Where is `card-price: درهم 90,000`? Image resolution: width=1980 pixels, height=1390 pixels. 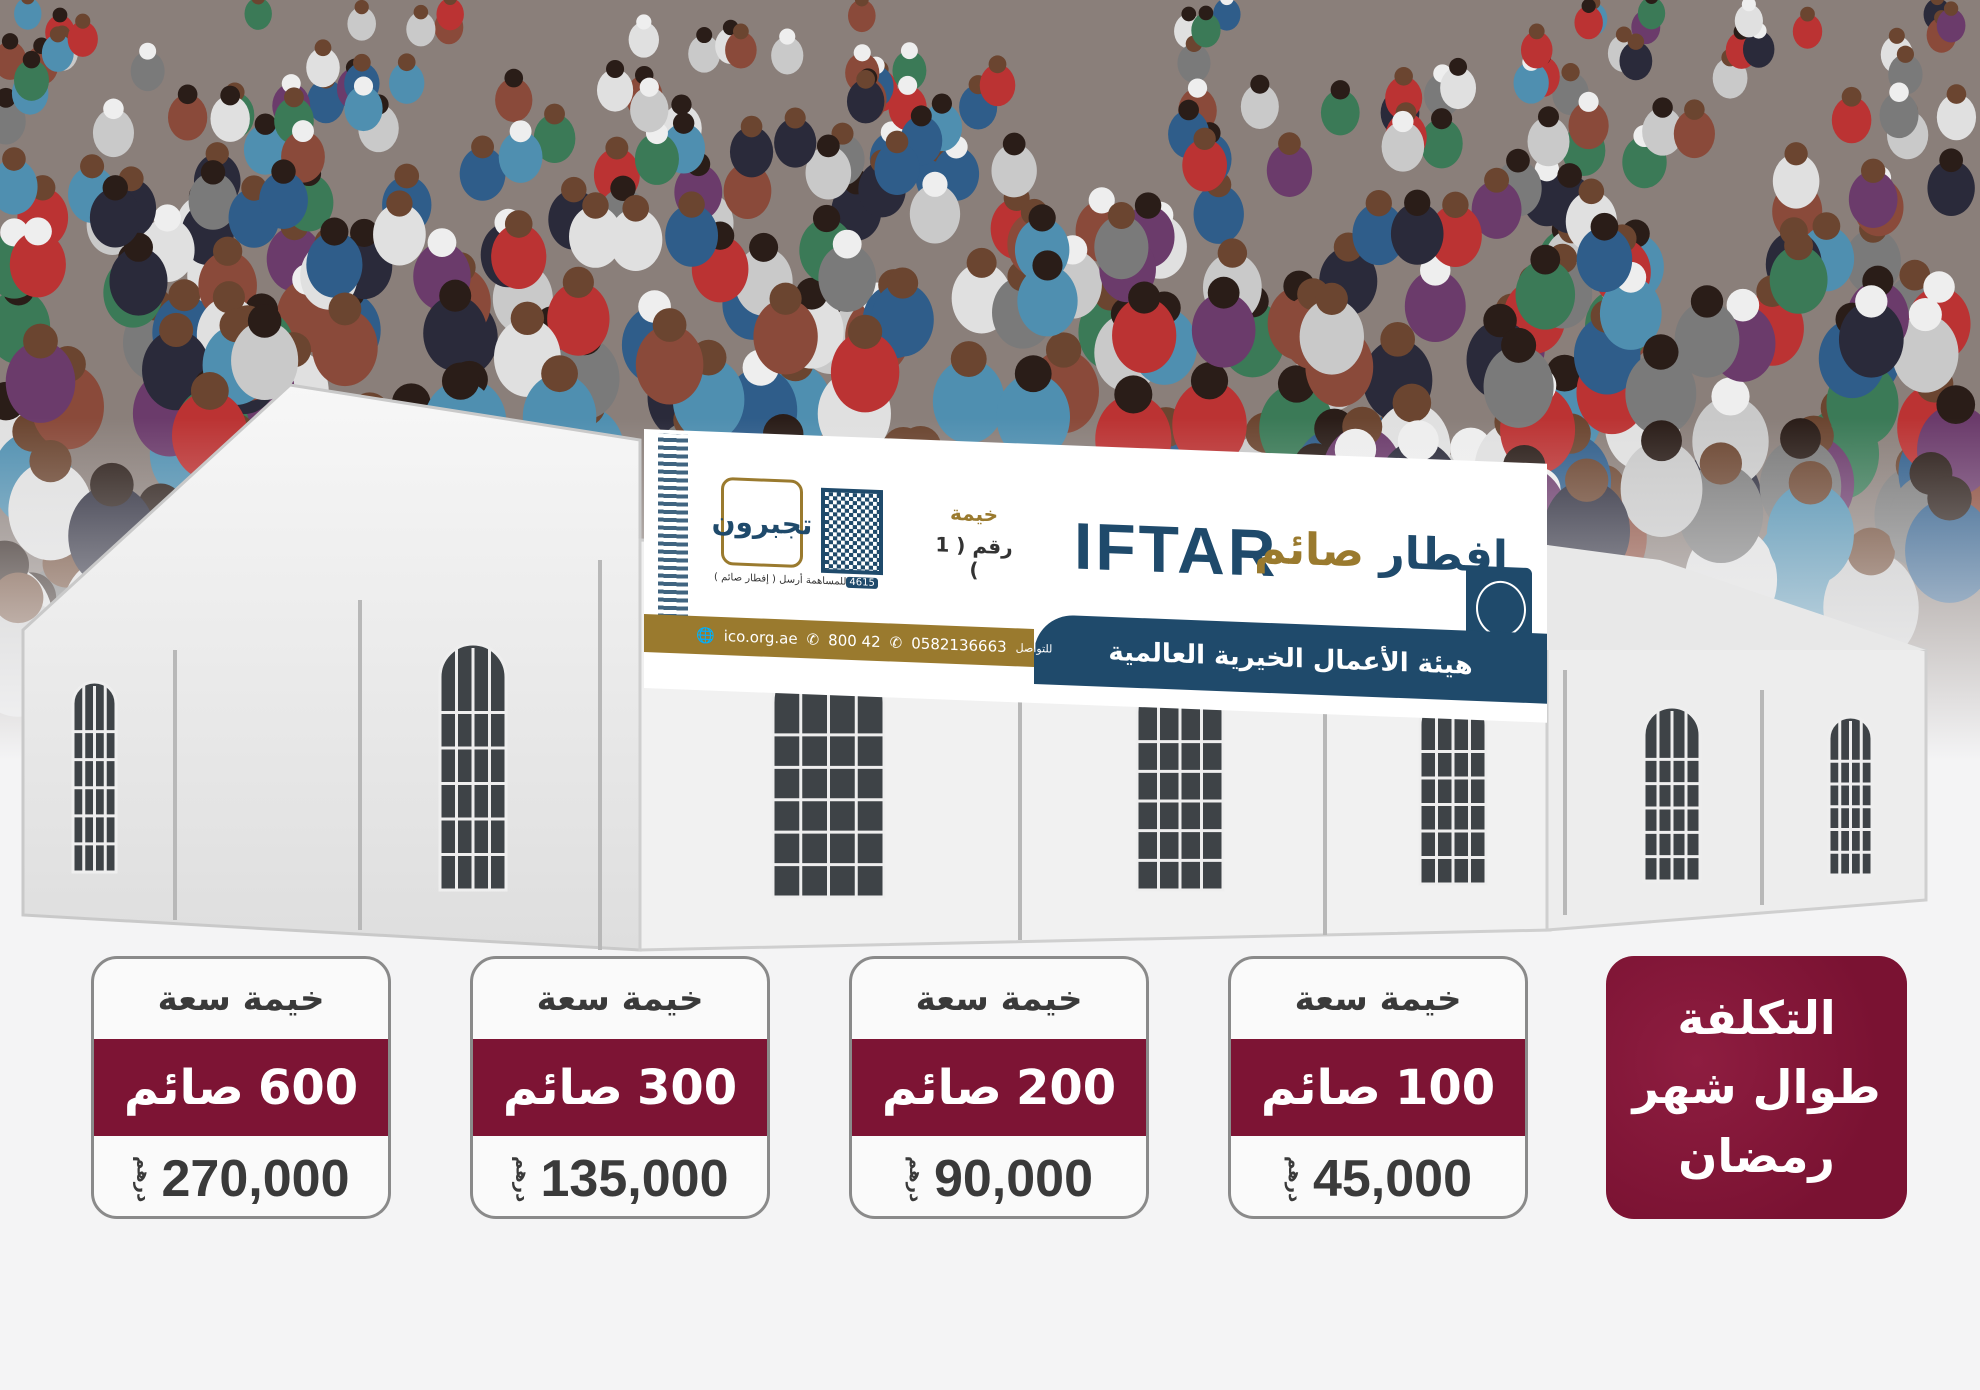 card-price: درهم 90,000 is located at coordinates (999, 1176).